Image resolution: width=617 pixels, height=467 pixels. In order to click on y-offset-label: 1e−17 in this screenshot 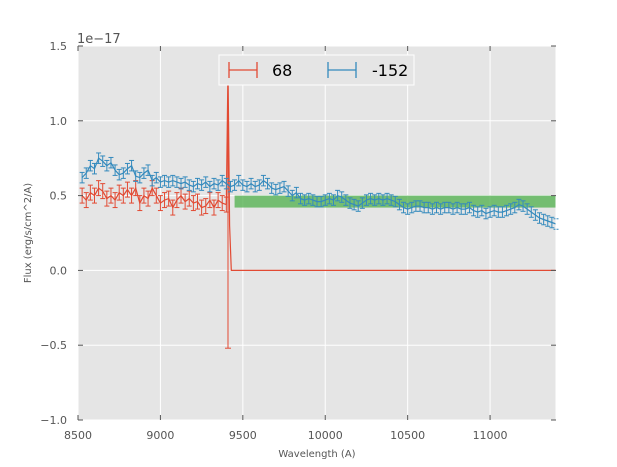, I will do `click(99, 39)`.